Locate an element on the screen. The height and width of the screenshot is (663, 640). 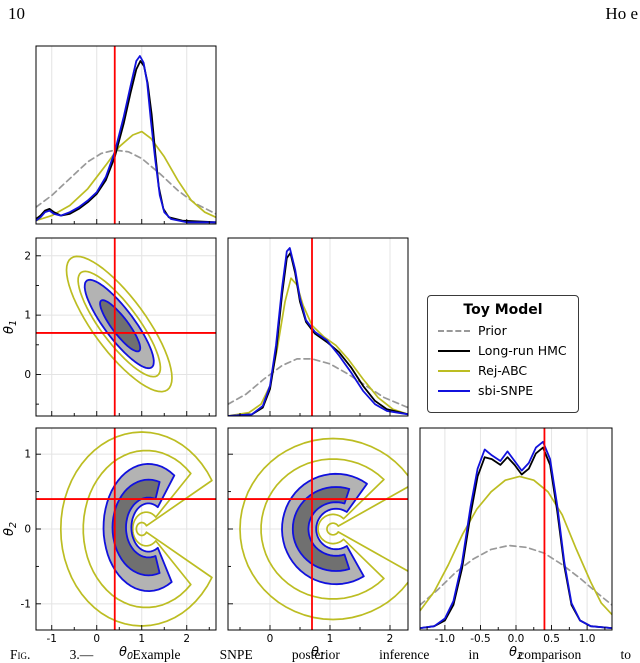
legend-title: Toy Model is located at coordinates (503, 310).